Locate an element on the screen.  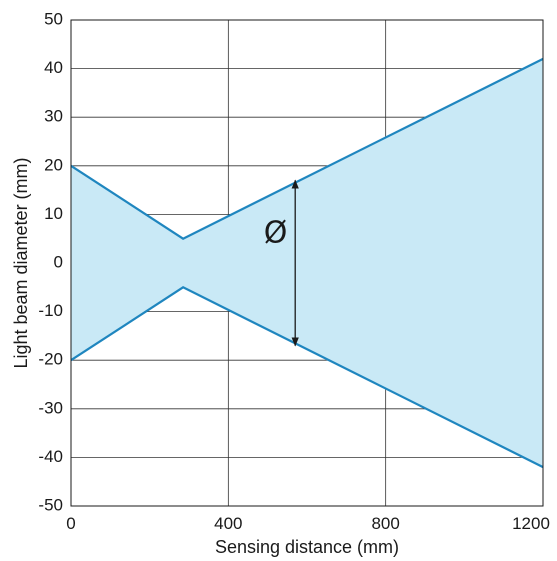
y-tick-label: 40 is located at coordinates (53, 67).